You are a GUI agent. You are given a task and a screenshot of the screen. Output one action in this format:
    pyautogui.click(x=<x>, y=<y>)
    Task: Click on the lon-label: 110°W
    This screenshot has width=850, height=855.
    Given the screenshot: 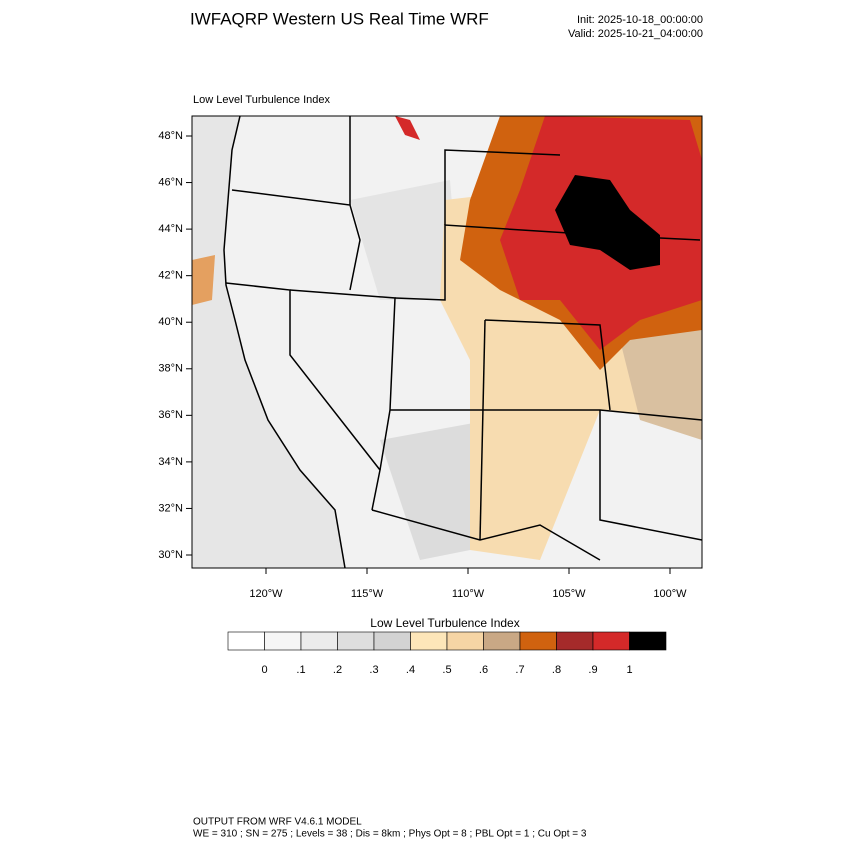 What is the action you would take?
    pyautogui.click(x=468, y=594)
    